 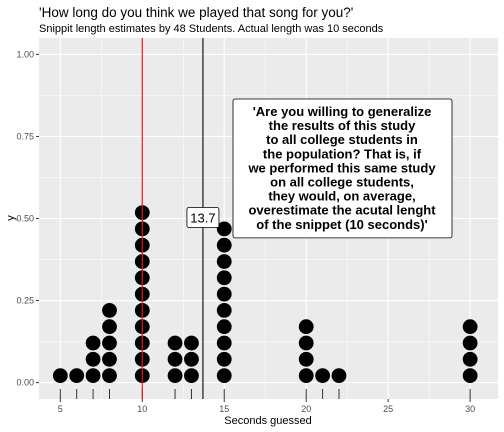 I want to click on annotation-line: 'Are you willing to generalize, so click(x=342, y=111).